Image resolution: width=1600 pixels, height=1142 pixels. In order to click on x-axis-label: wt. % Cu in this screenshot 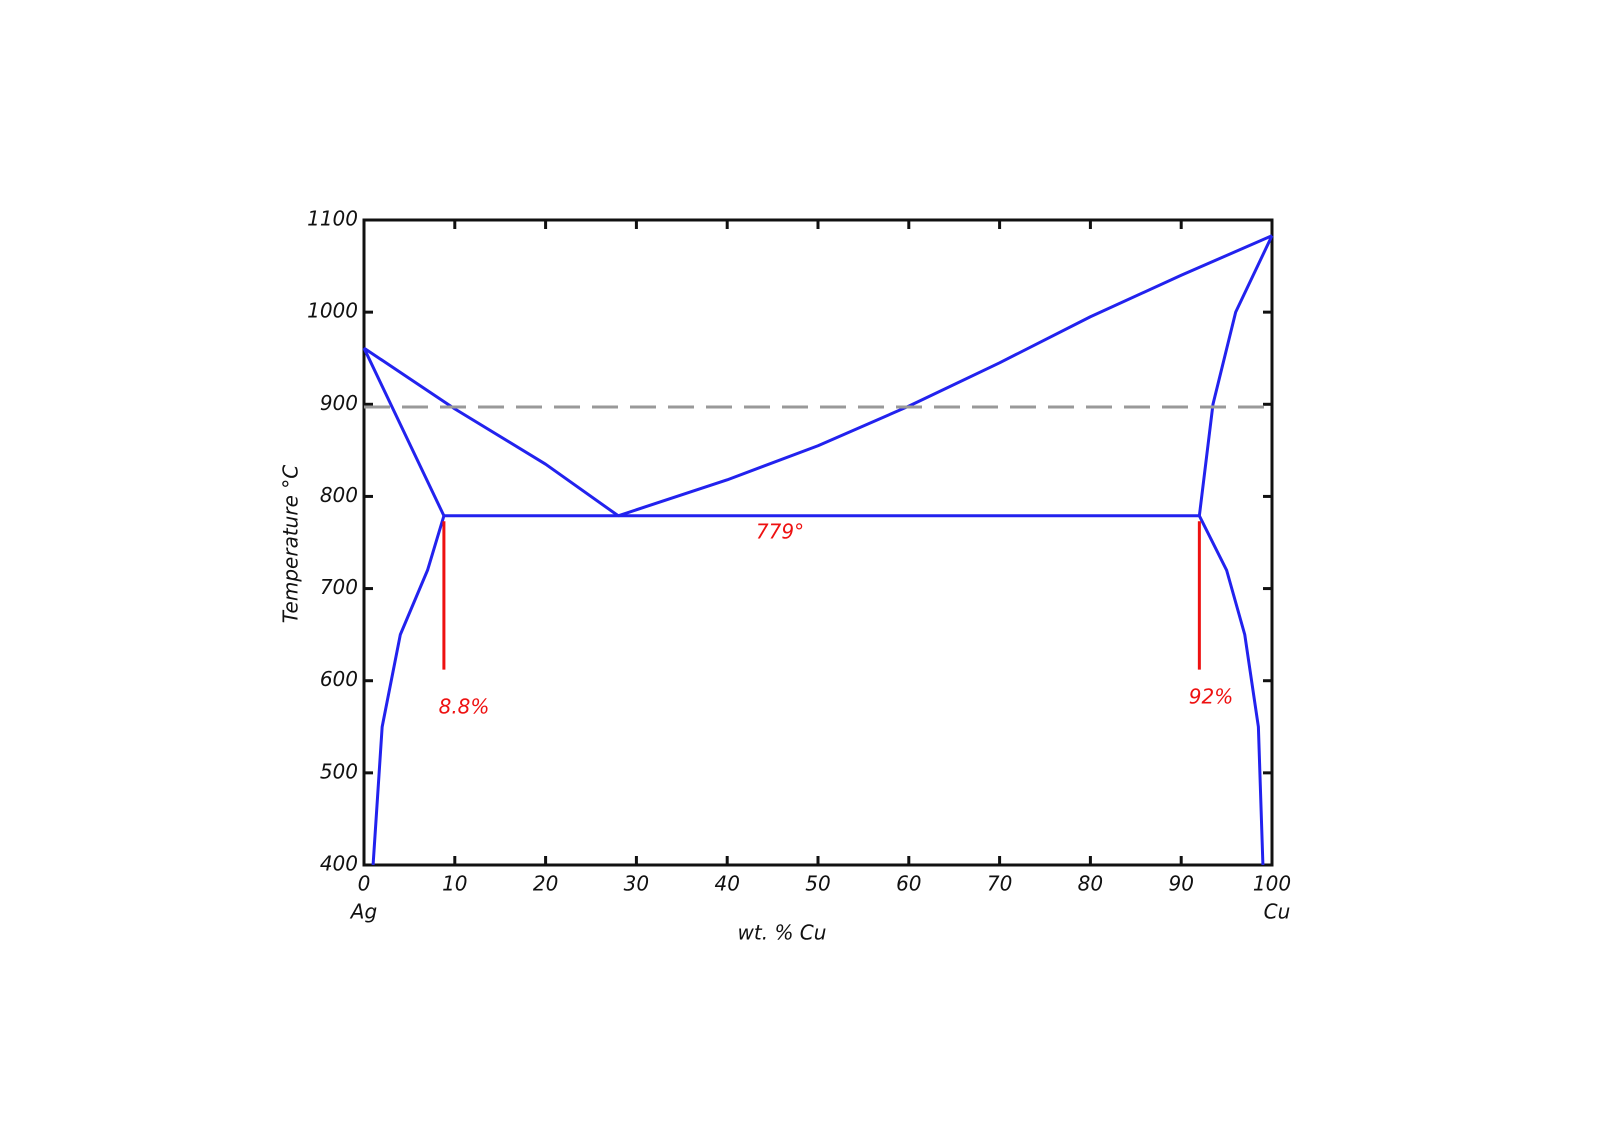, I will do `click(782, 933)`.